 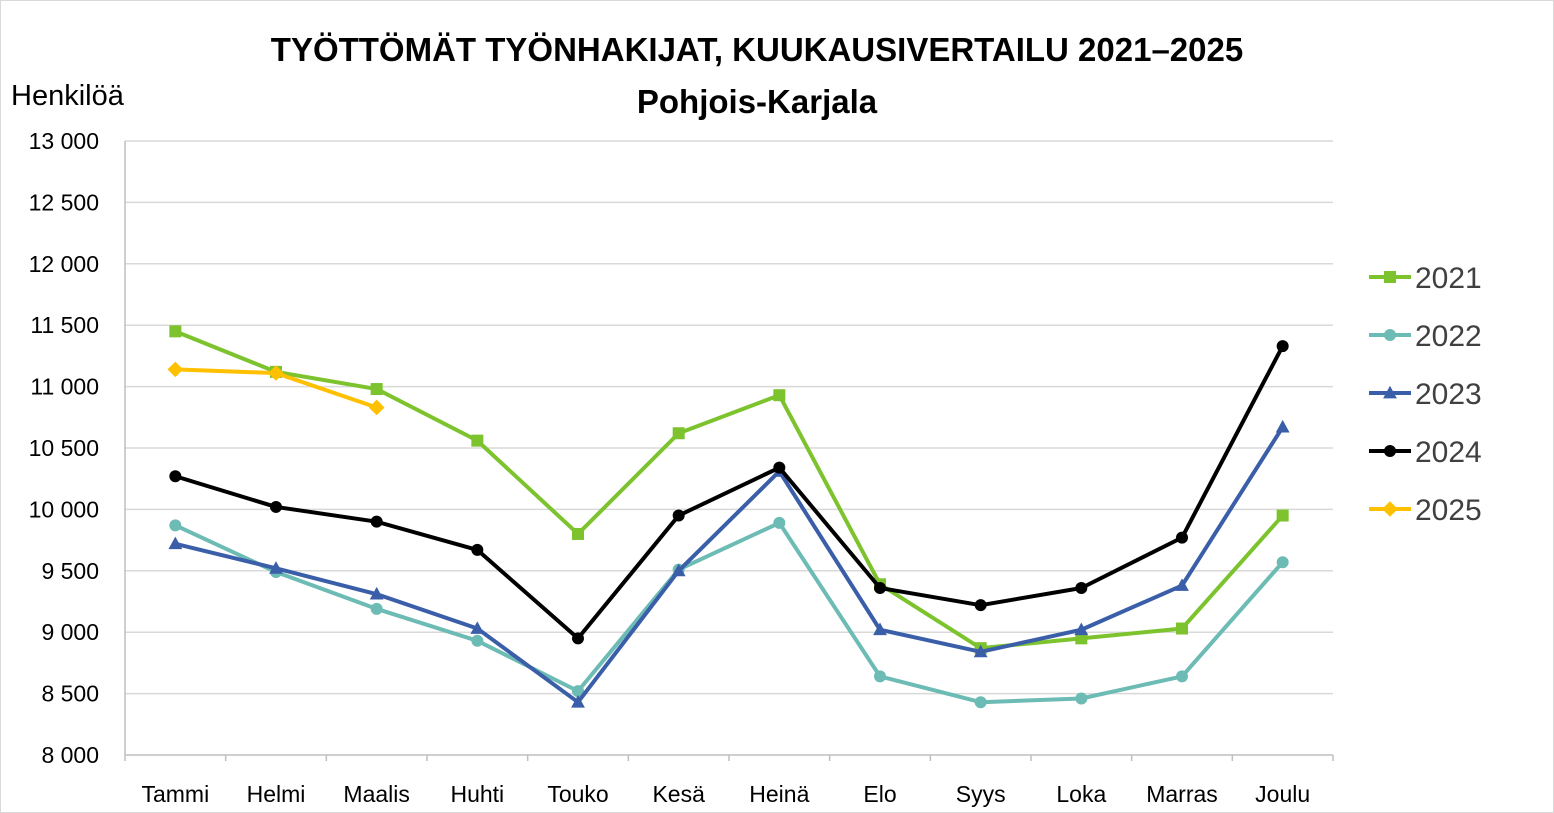 I want to click on legend-item-2025: 2025, so click(x=1425, y=510).